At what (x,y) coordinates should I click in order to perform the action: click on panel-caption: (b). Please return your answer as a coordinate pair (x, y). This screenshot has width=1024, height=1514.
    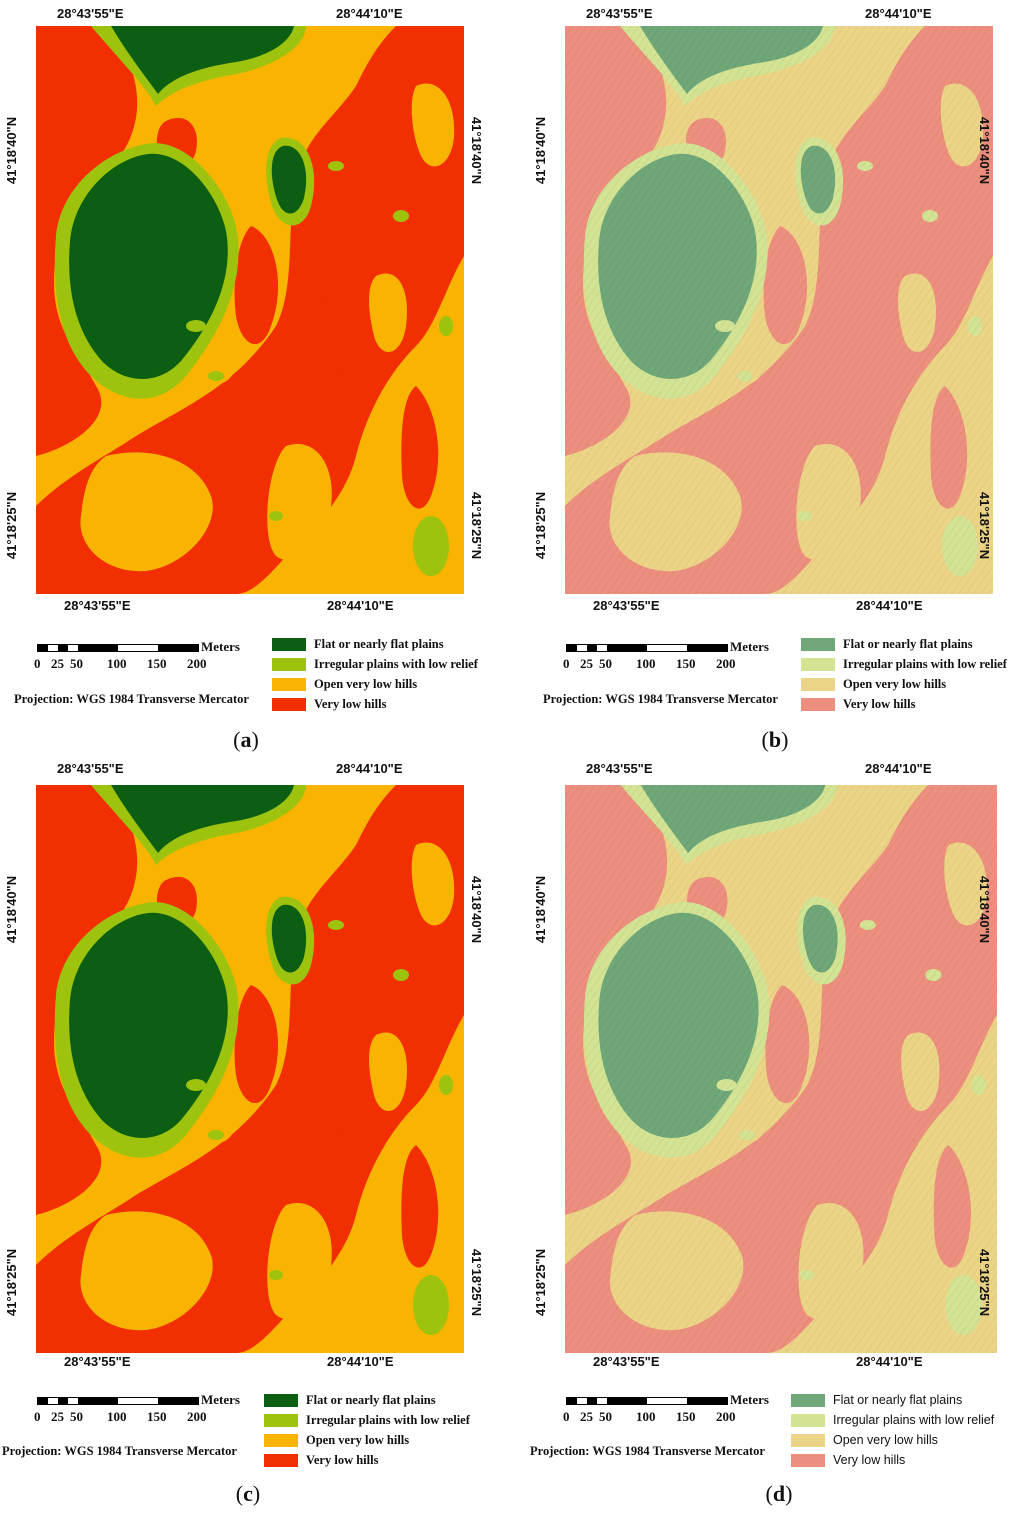
    Looking at the image, I should click on (775, 739).